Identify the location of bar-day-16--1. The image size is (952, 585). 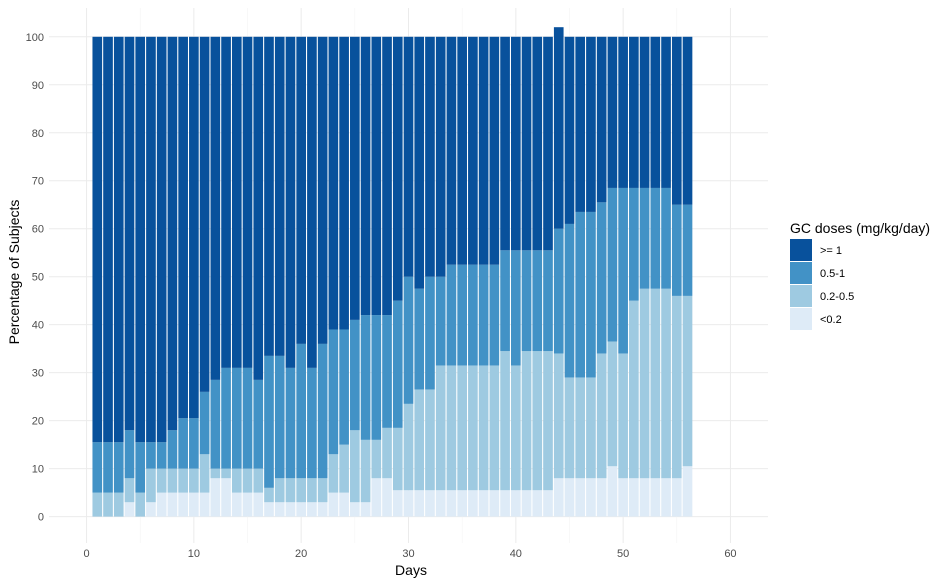
(258, 208).